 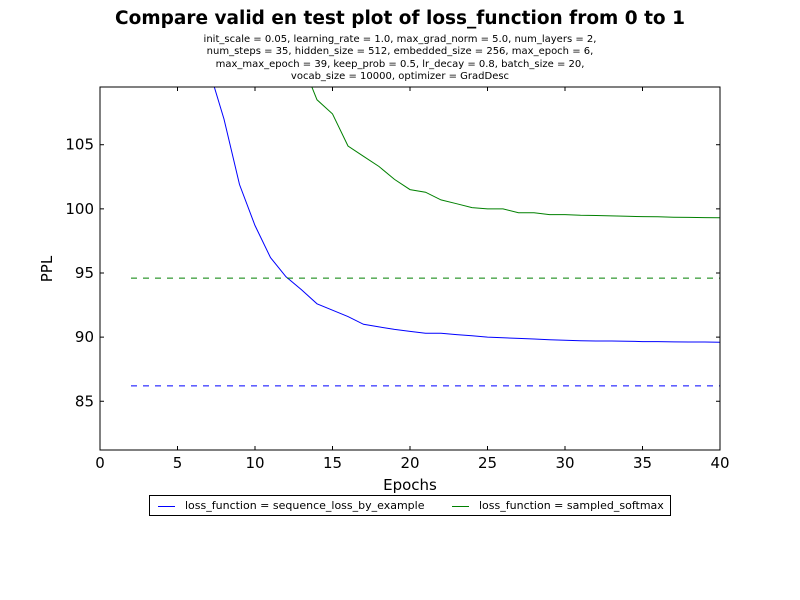 I want to click on x-tick-label: 25, so click(x=487, y=463).